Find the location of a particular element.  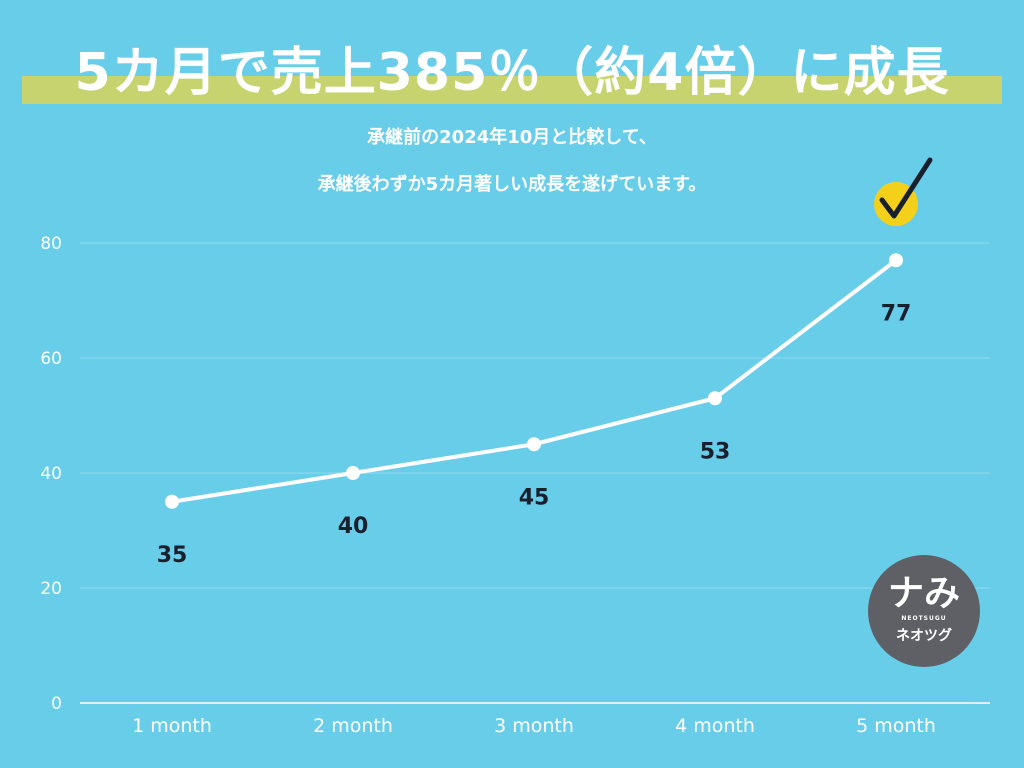

company-logo: ナみ NEOTSUGU ネオツグ is located at coordinates (924, 611).